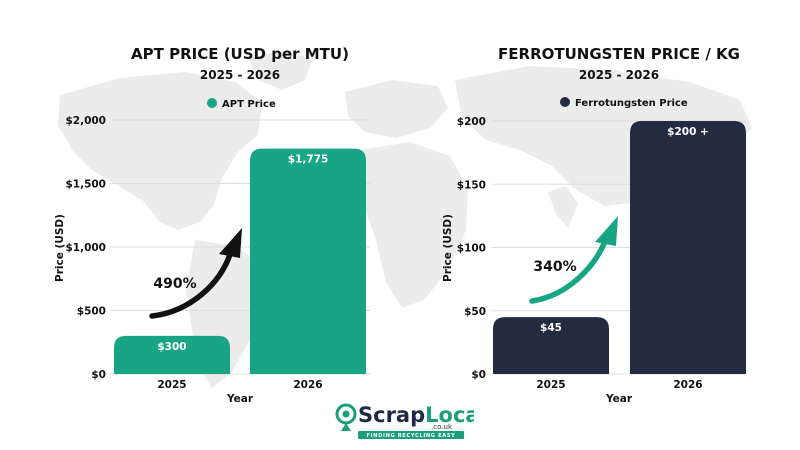 This screenshot has height=450, width=800. Describe the element at coordinates (619, 54) in the screenshot. I see `chart-title: FERROTUNGSTEN PRICE / KG` at that location.